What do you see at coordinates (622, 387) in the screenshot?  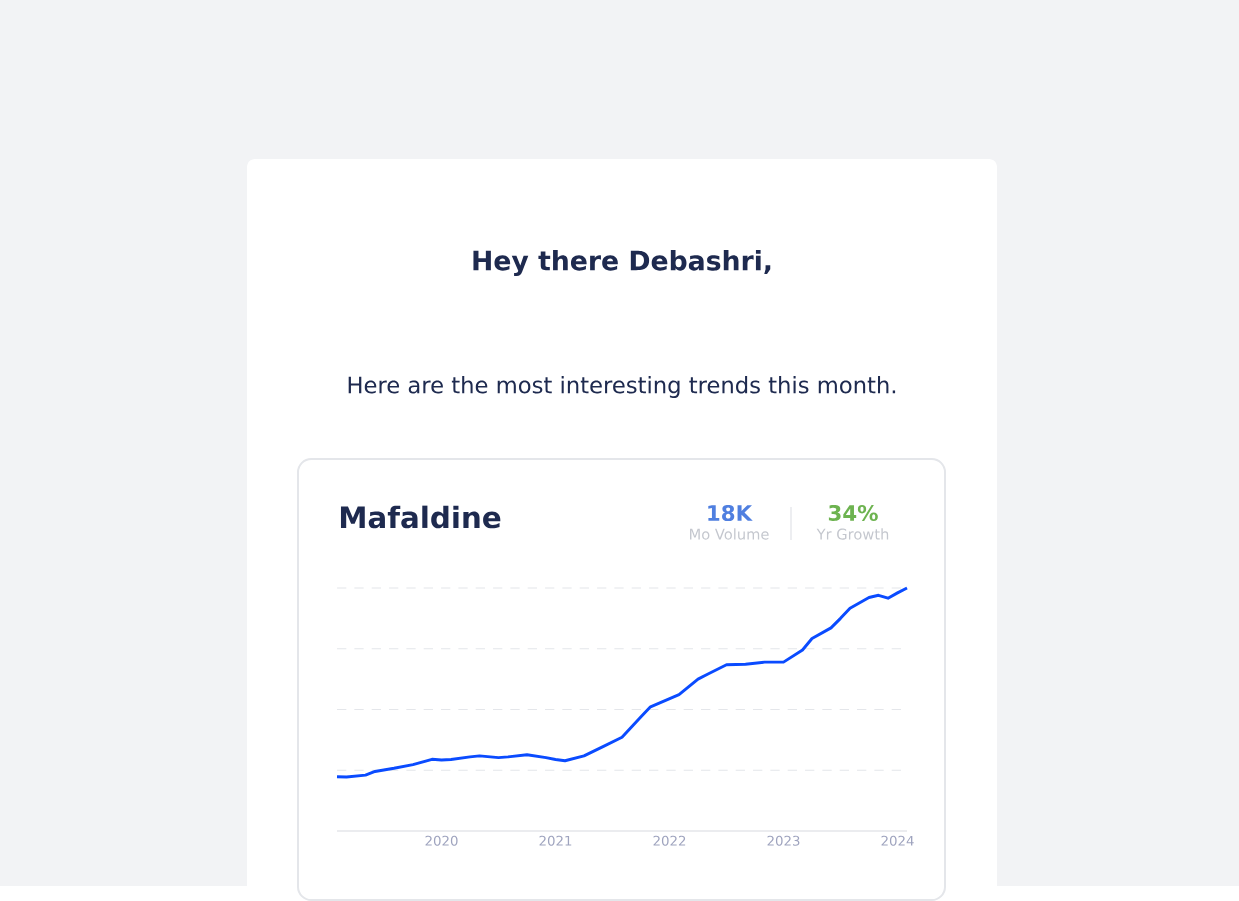 I see `text: Here are the most interesting trends this month.` at bounding box center [622, 387].